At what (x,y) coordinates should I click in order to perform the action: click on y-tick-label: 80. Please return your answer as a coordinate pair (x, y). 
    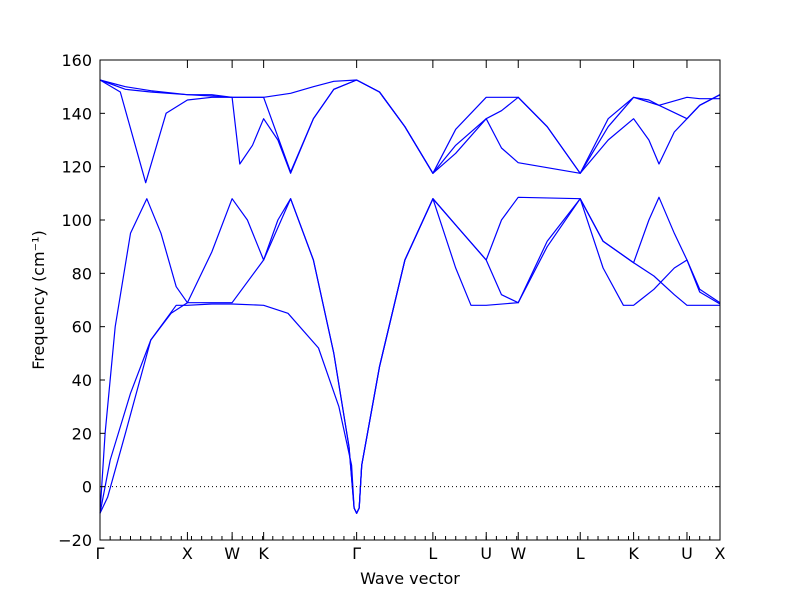
    Looking at the image, I should click on (82, 273).